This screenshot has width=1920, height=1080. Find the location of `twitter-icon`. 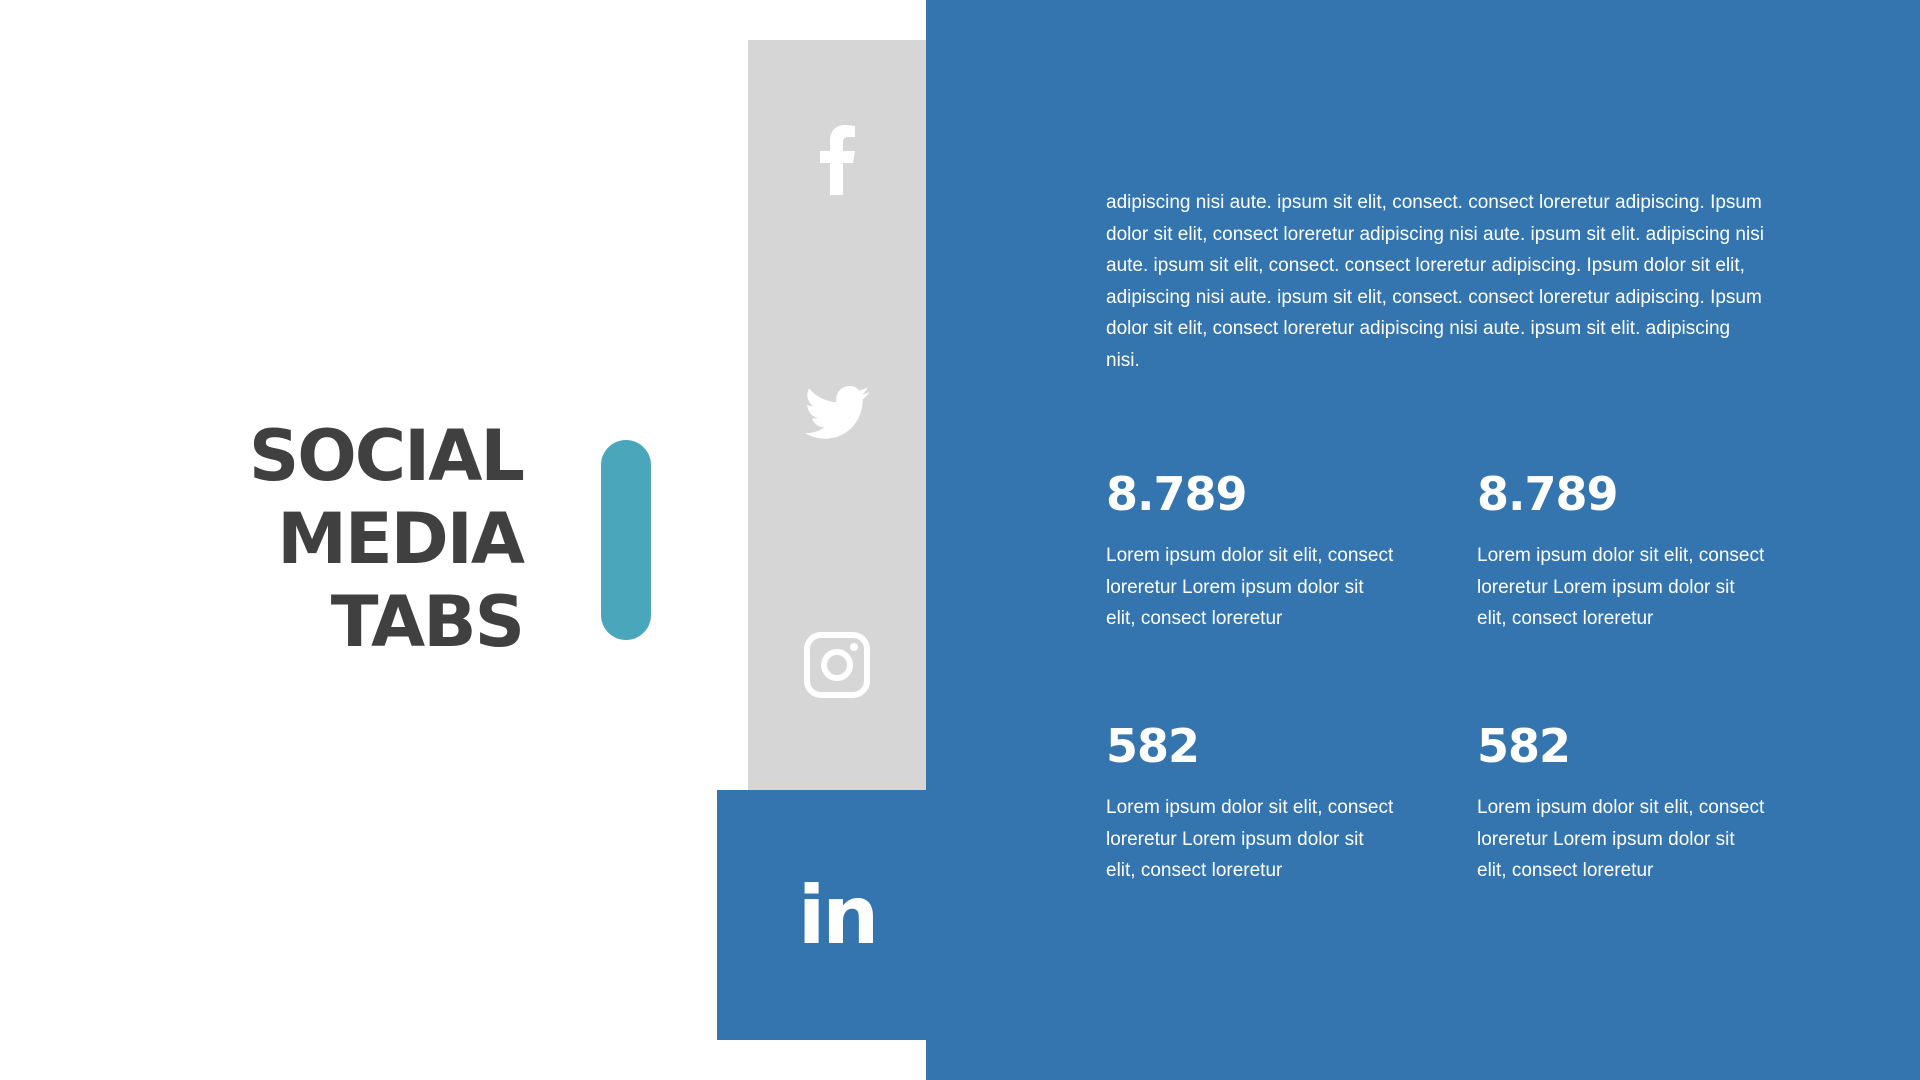

twitter-icon is located at coordinates (837, 413).